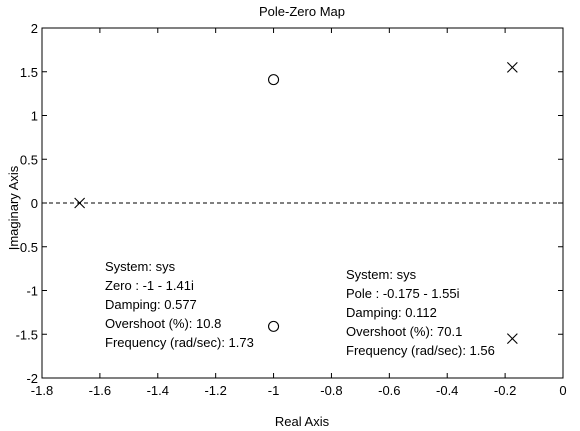 This screenshot has width=580, height=431. Describe the element at coordinates (302, 11) in the screenshot. I see `chart-title: Pole-Zero Map` at that location.